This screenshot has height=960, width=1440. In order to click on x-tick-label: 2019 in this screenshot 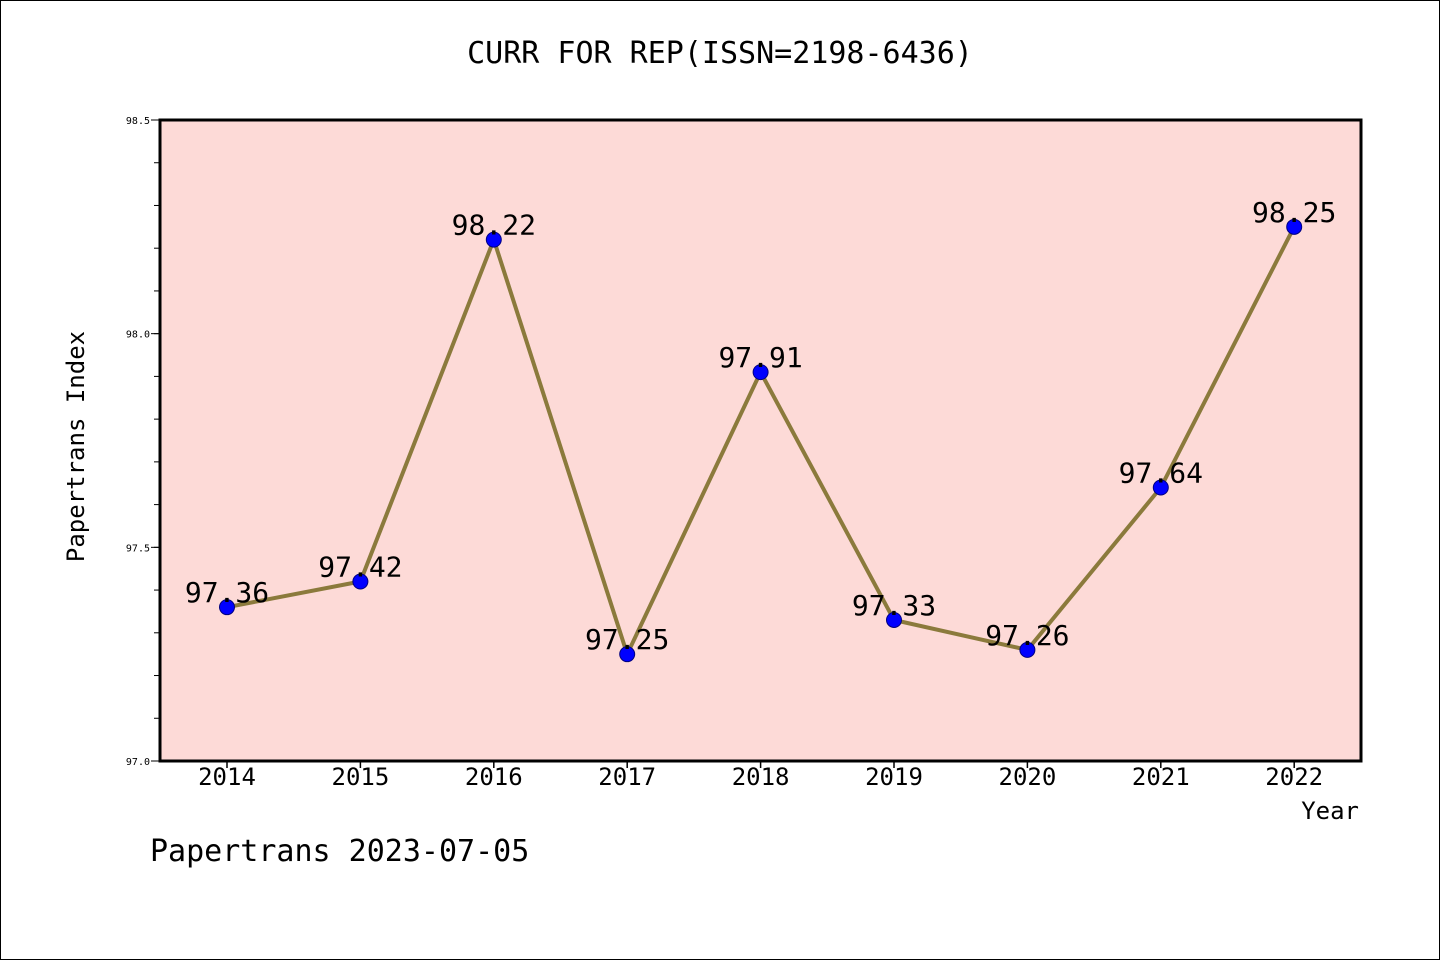, I will do `click(894, 777)`.